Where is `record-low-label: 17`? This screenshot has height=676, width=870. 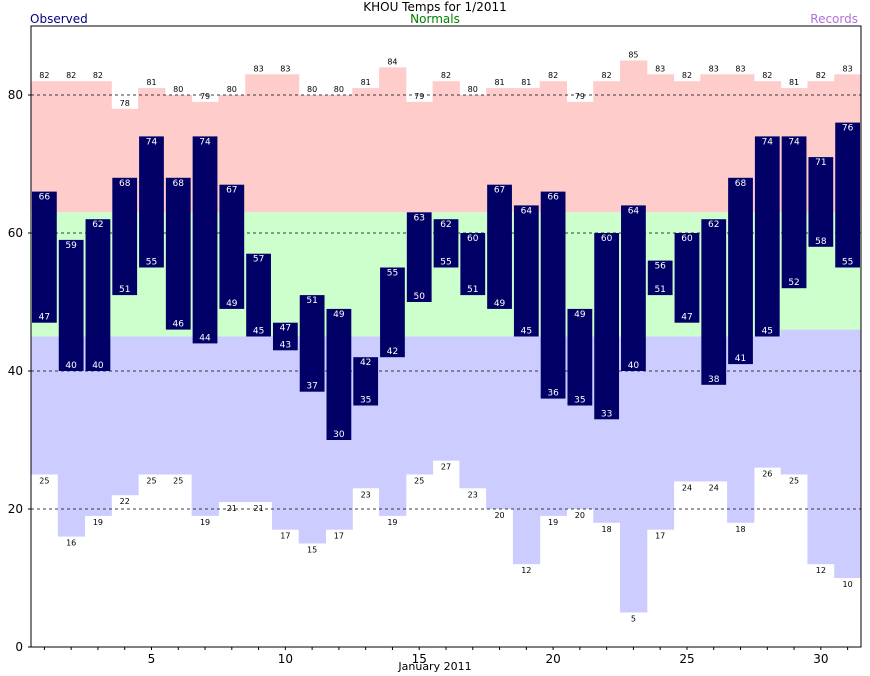
record-low-label: 17 is located at coordinates (339, 536).